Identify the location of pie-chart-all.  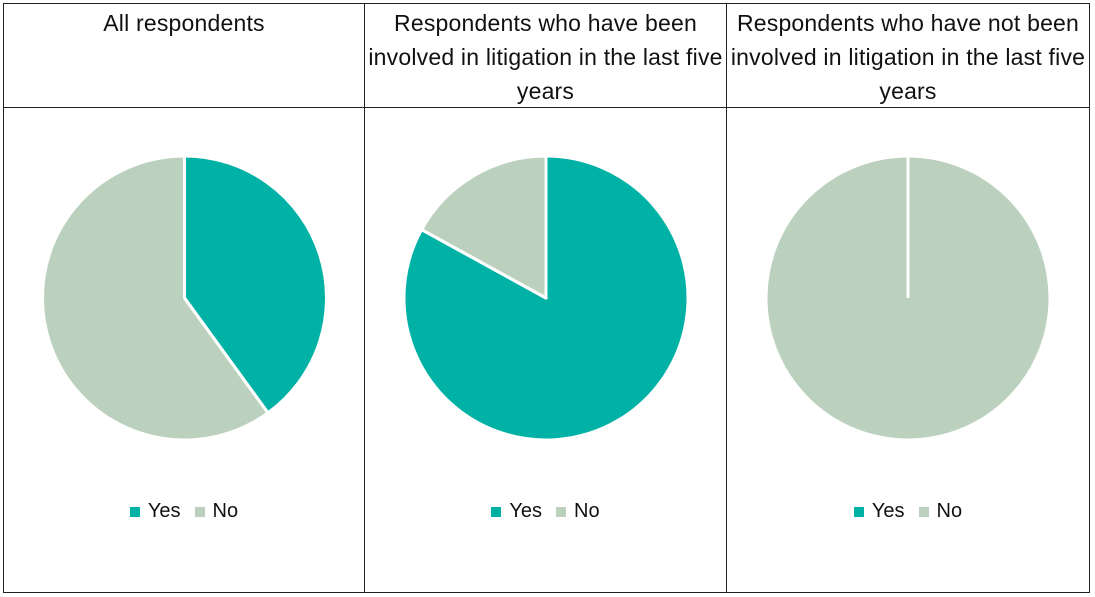
(184, 298).